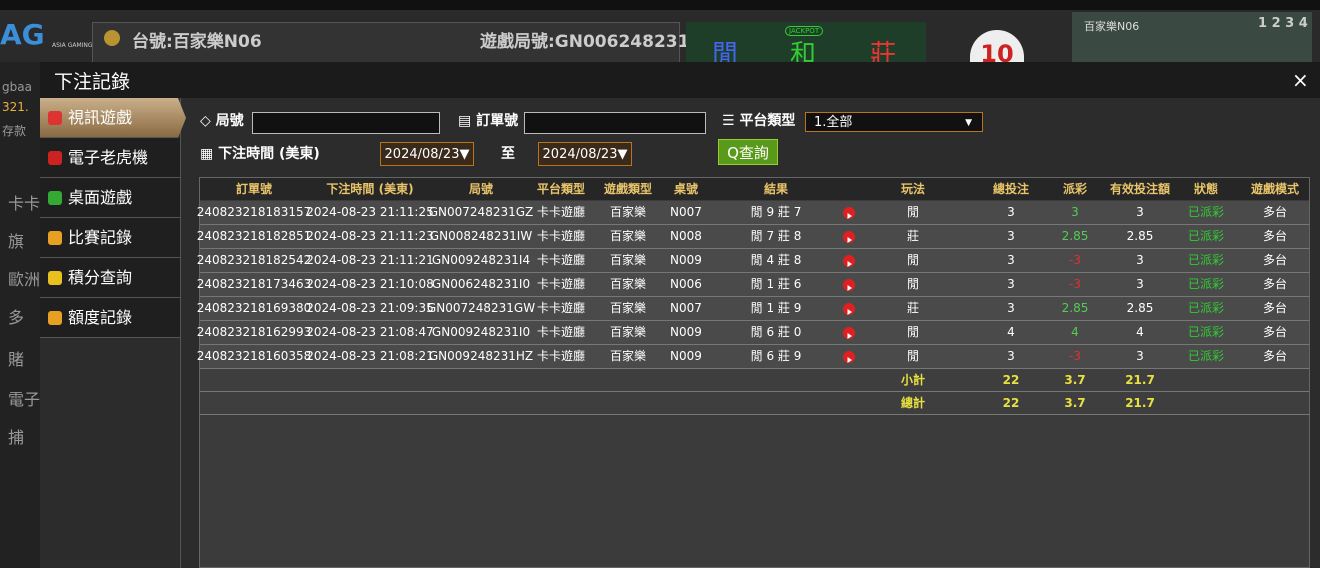 The height and width of the screenshot is (568, 1320). Describe the element at coordinates (370, 356) in the screenshot. I see `table-cell: 2024-08-23 21:08:21` at that location.